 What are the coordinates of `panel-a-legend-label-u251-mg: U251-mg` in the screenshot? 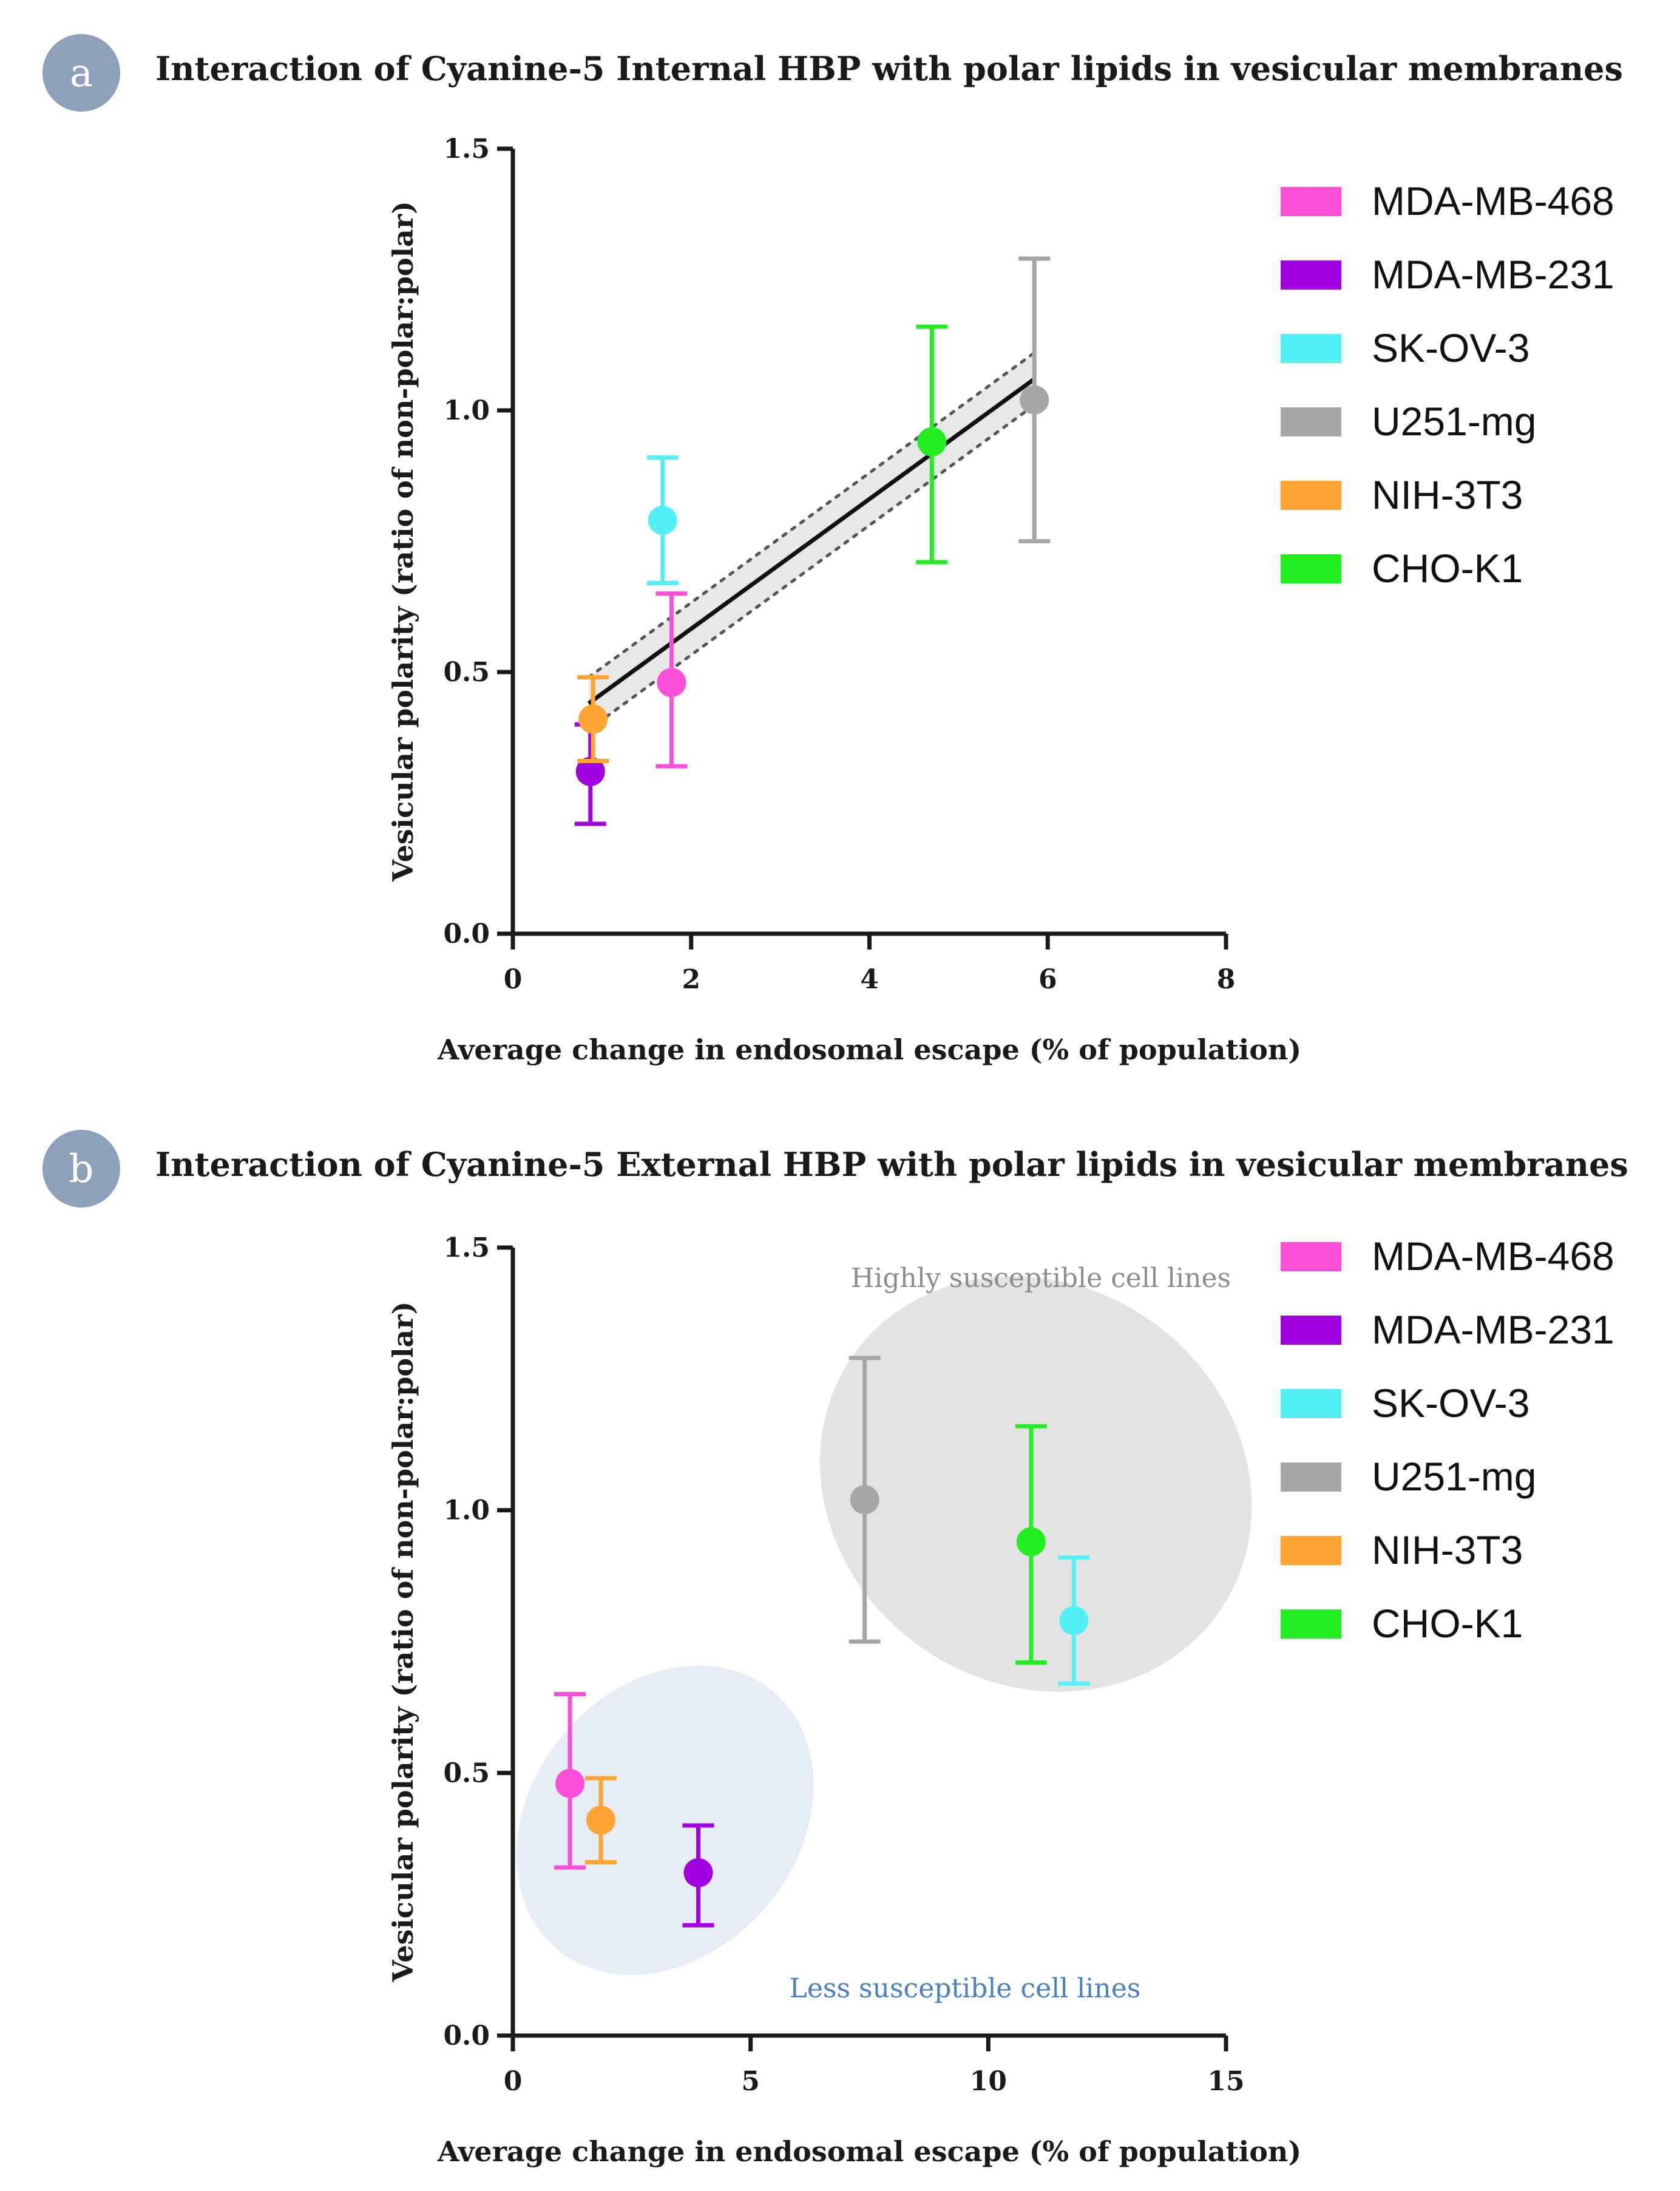 It's located at (1454, 421).